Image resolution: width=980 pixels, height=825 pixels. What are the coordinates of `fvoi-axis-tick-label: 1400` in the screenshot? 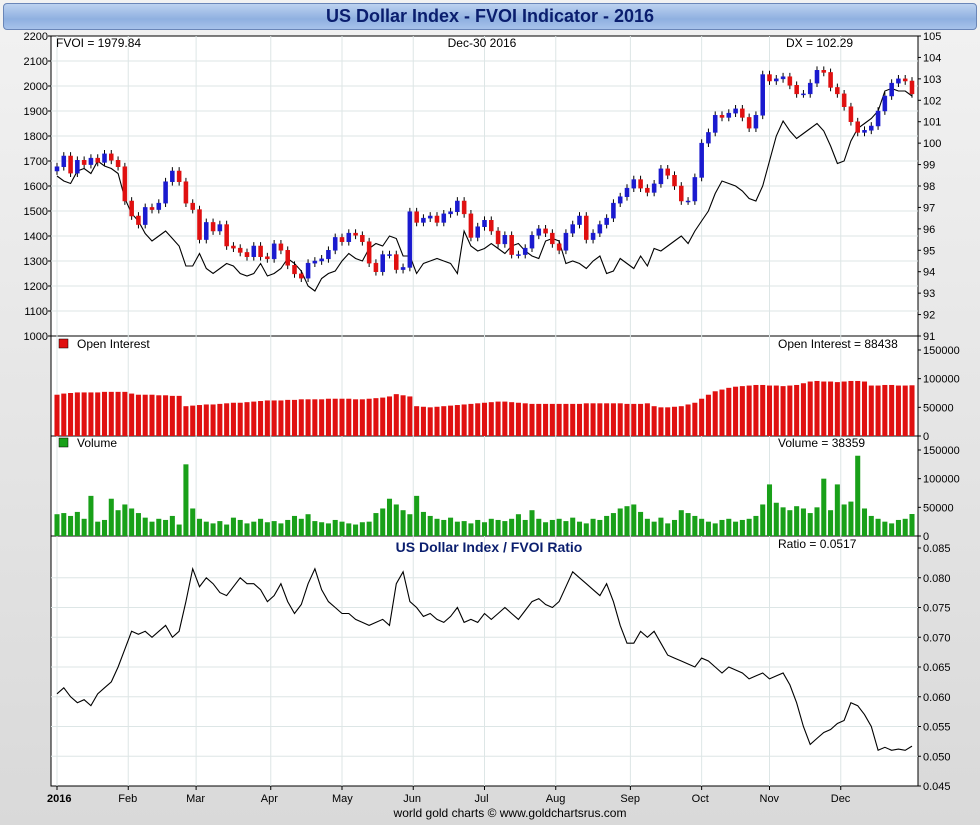 It's located at (36, 237).